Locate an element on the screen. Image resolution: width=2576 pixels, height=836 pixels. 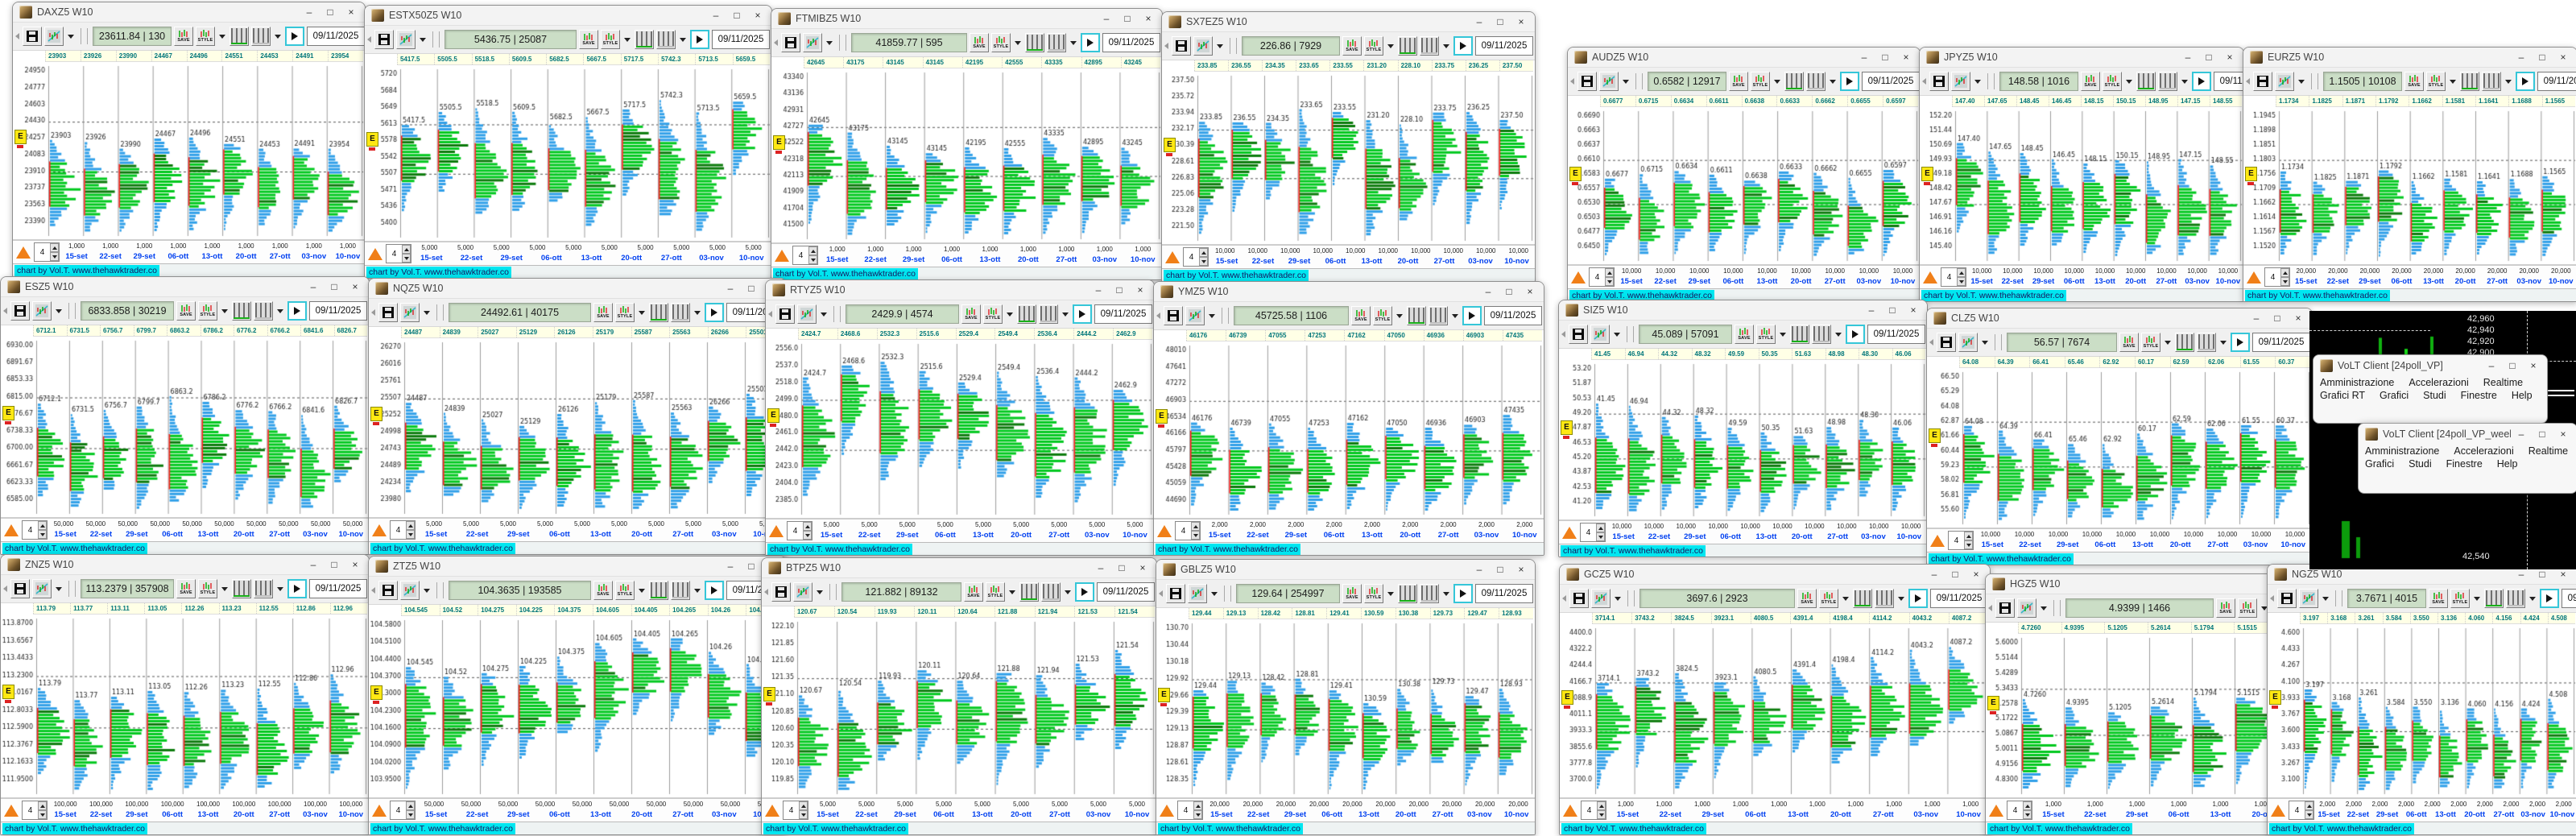
window-titlebar: ESZ5 W10 – □ × is located at coordinates (185, 287).